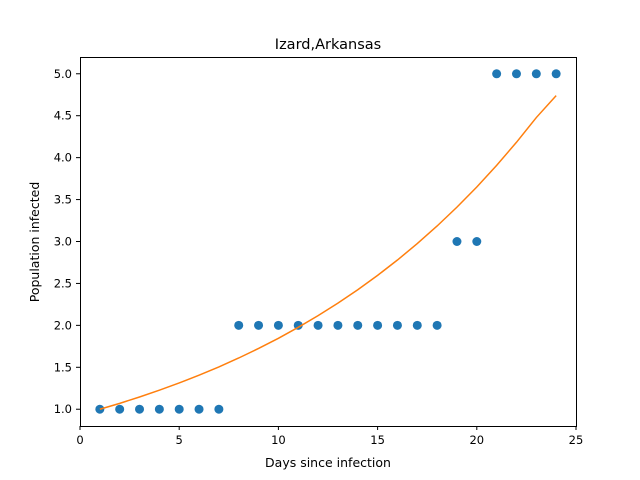 This screenshot has width=640, height=480. I want to click on x-axis: 0 5 10 15 20 25, so click(329, 436).